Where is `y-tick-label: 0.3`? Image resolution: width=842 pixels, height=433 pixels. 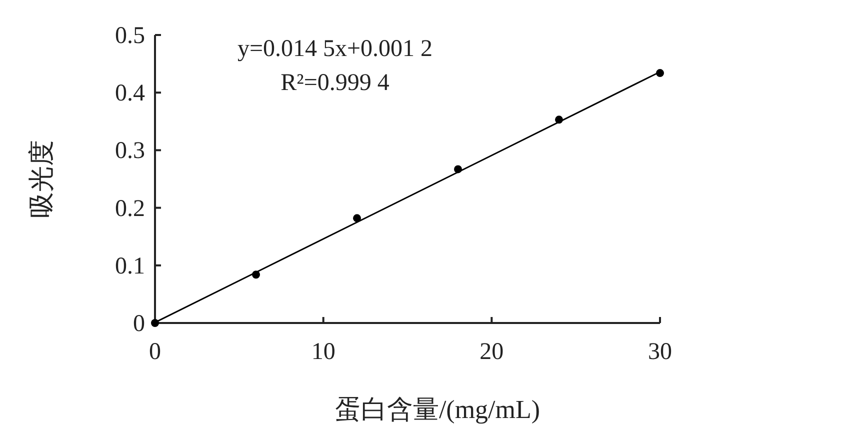
y-tick-label: 0.3 is located at coordinates (130, 151).